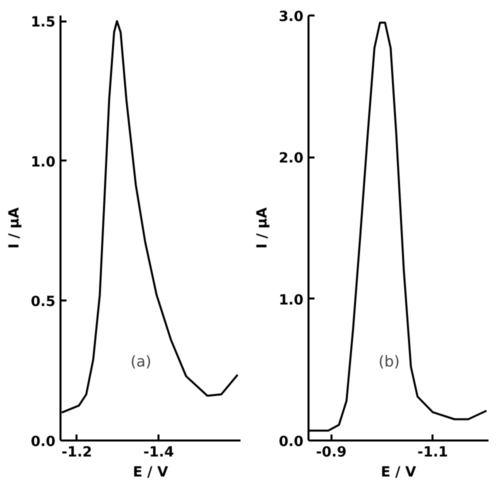  What do you see at coordinates (158, 452) in the screenshot?
I see `x-tick-label: -1.4` at bounding box center [158, 452].